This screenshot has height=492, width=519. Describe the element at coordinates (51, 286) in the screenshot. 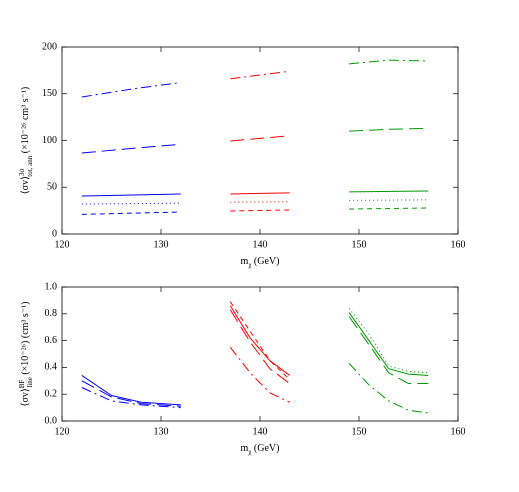

I see `y-tick-label: 1.0` at that location.